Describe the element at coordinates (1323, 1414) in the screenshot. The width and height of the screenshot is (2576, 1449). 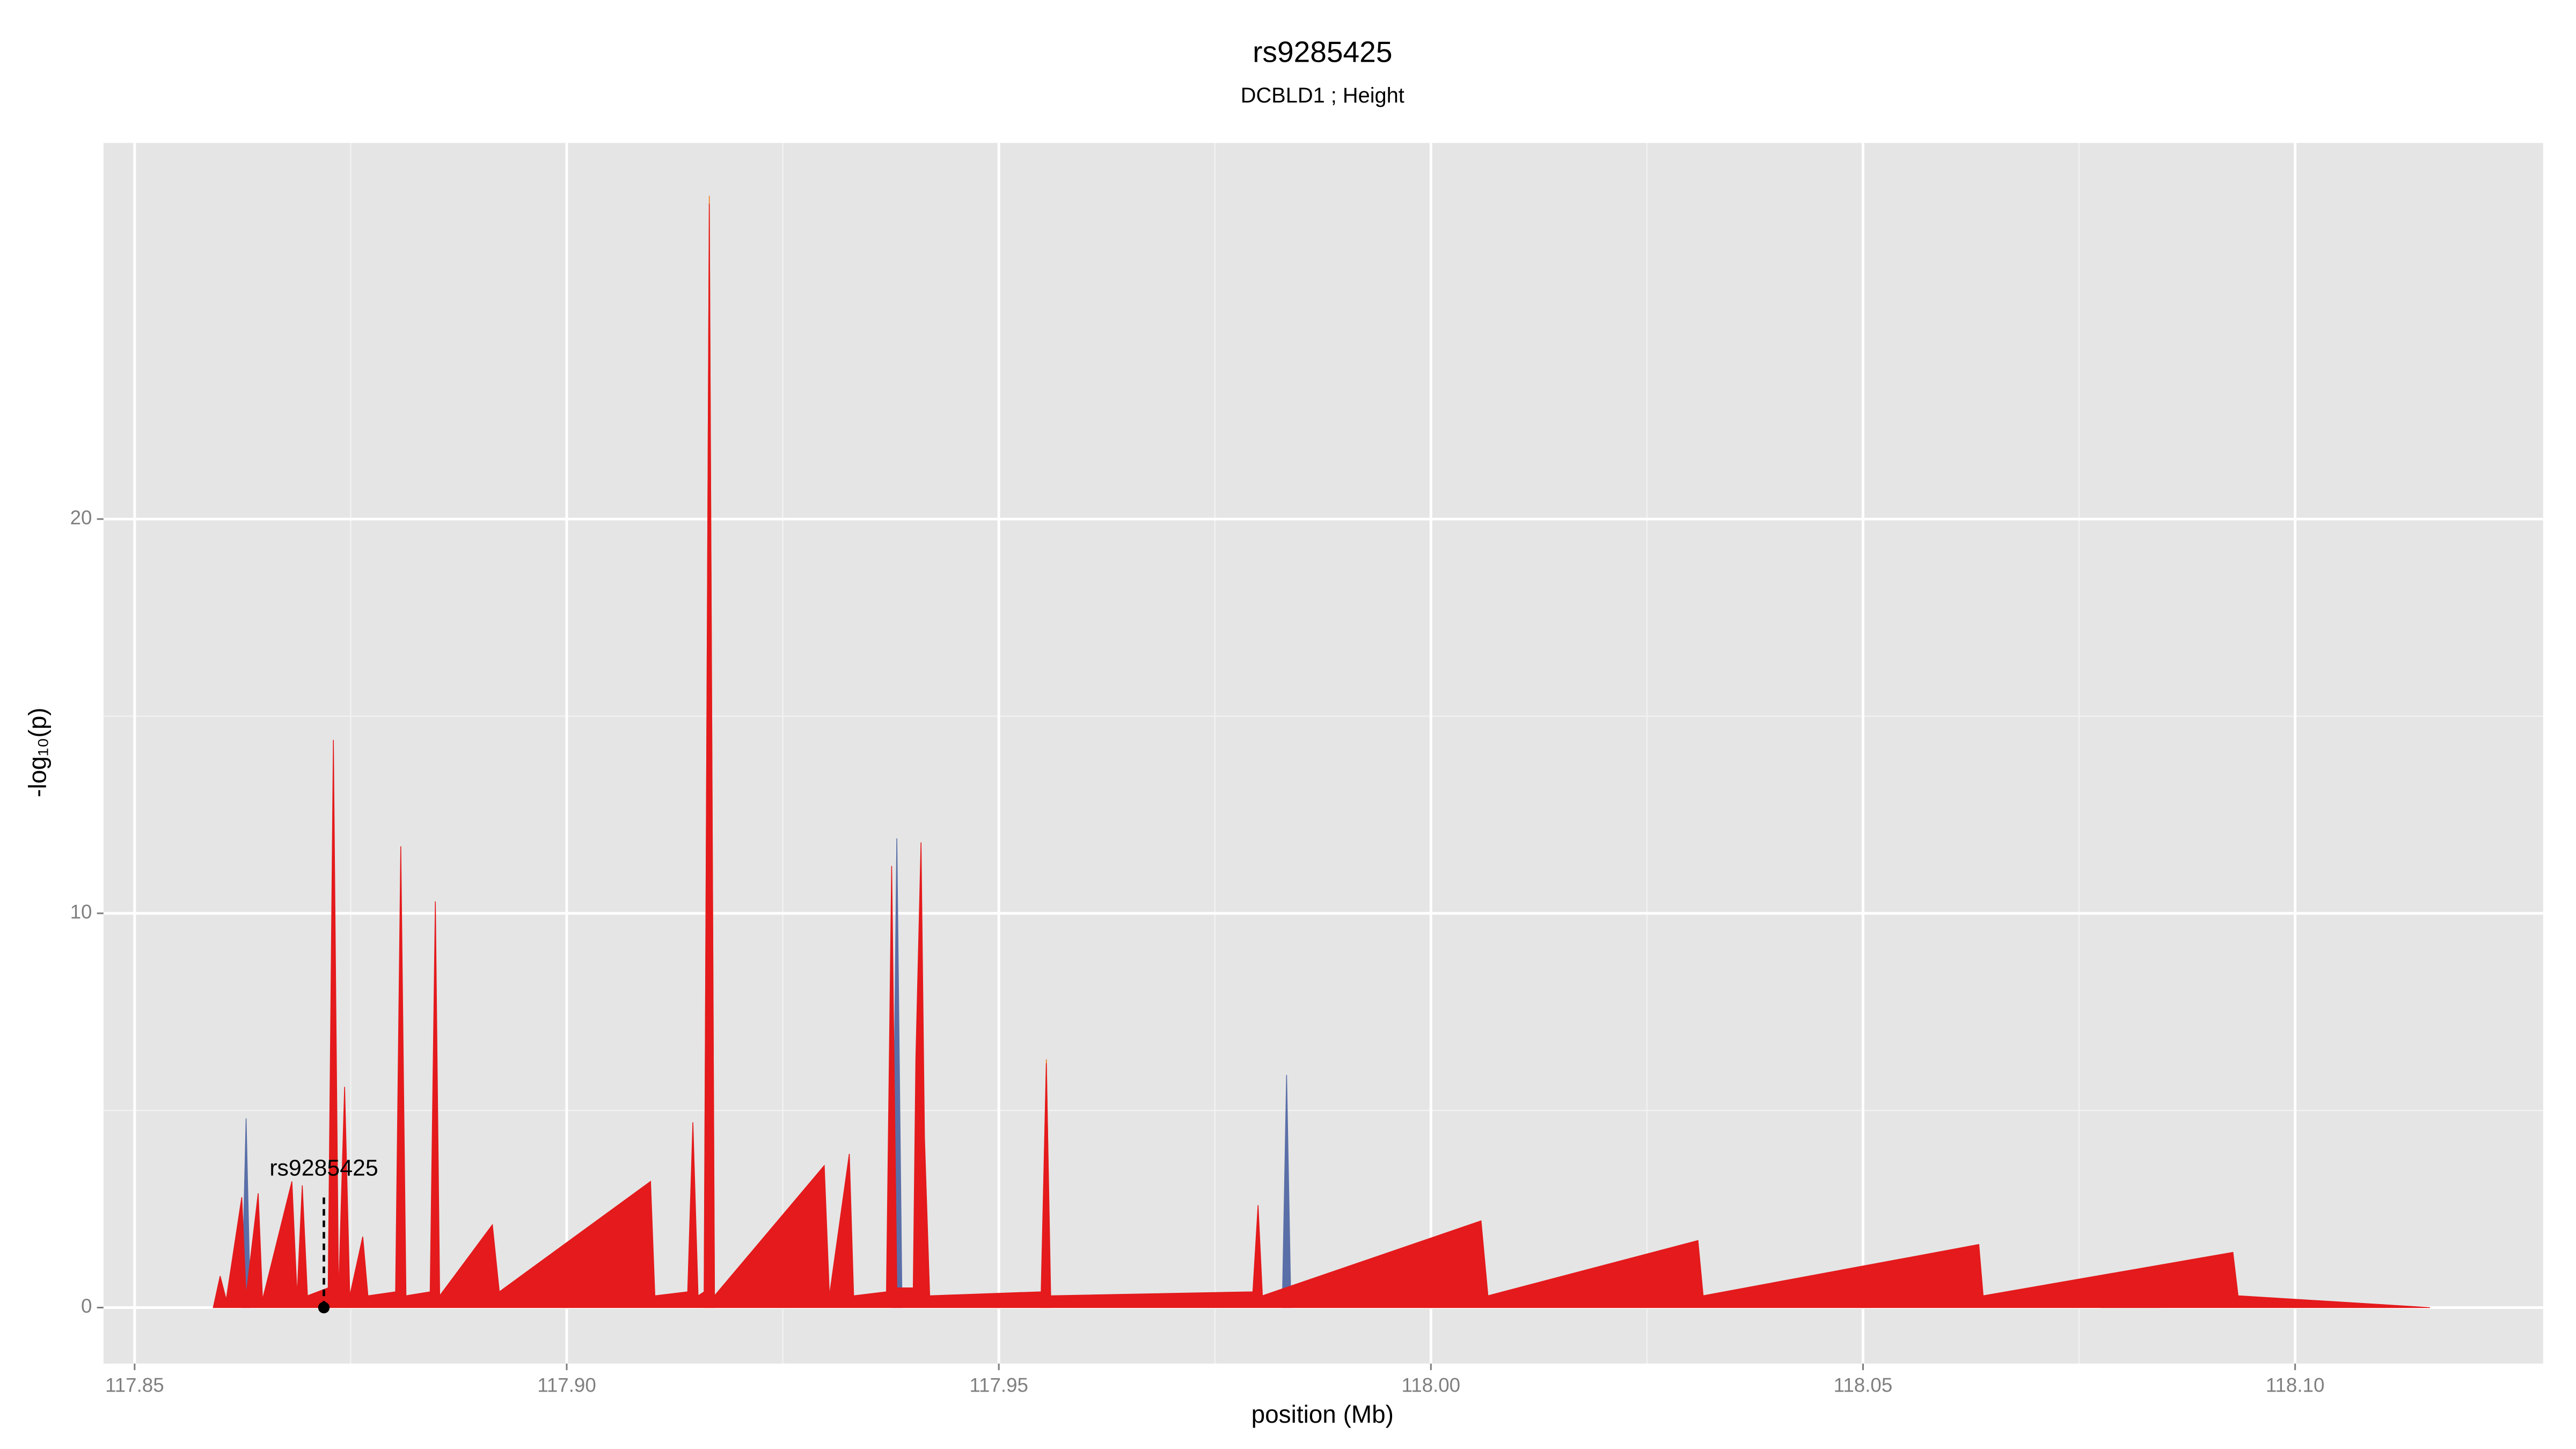
I see `x-axis-label: position (Mb)` at that location.